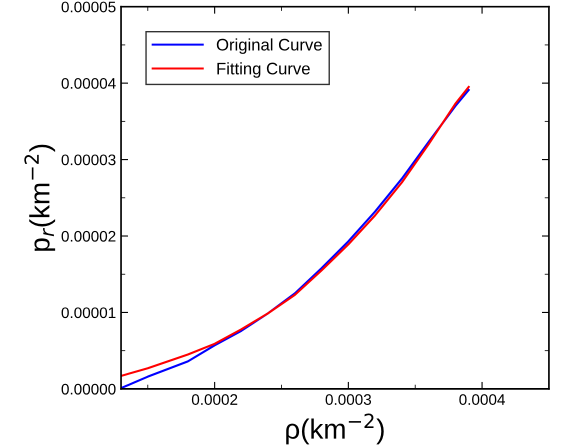 The height and width of the screenshot is (447, 563). What do you see at coordinates (89, 389) in the screenshot?
I see `y-tick-label: 0.00000` at bounding box center [89, 389].